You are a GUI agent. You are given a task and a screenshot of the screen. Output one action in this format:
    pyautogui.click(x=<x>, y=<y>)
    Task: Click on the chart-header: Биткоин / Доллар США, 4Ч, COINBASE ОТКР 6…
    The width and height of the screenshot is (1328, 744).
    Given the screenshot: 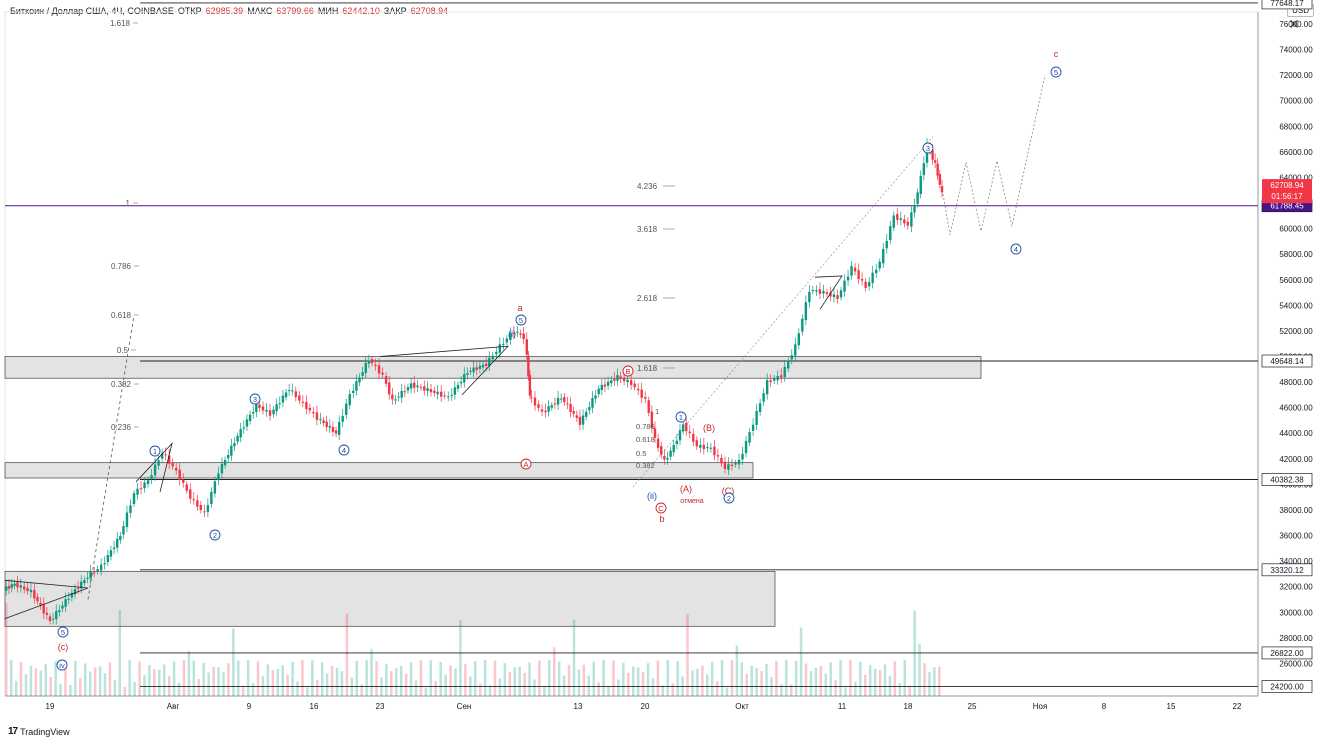 What is the action you would take?
    pyautogui.click(x=229, y=11)
    